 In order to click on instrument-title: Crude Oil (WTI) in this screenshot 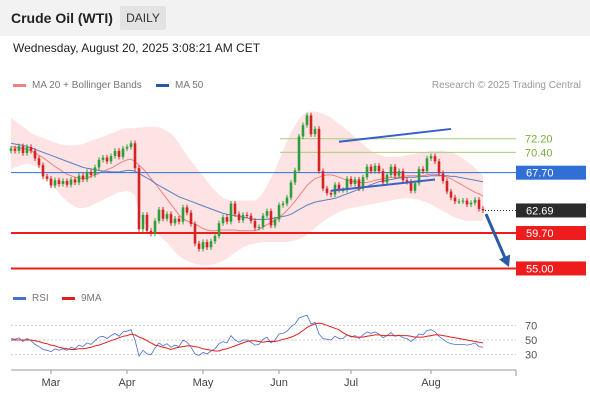, I will do `click(62, 18)`.